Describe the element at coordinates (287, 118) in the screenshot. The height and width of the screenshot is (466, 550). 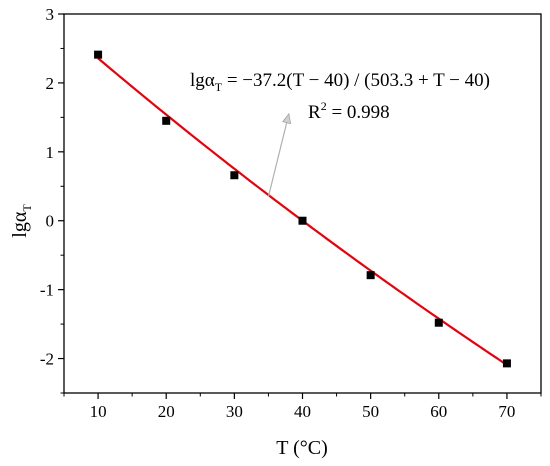
I see `annotation-arrowhead` at that location.